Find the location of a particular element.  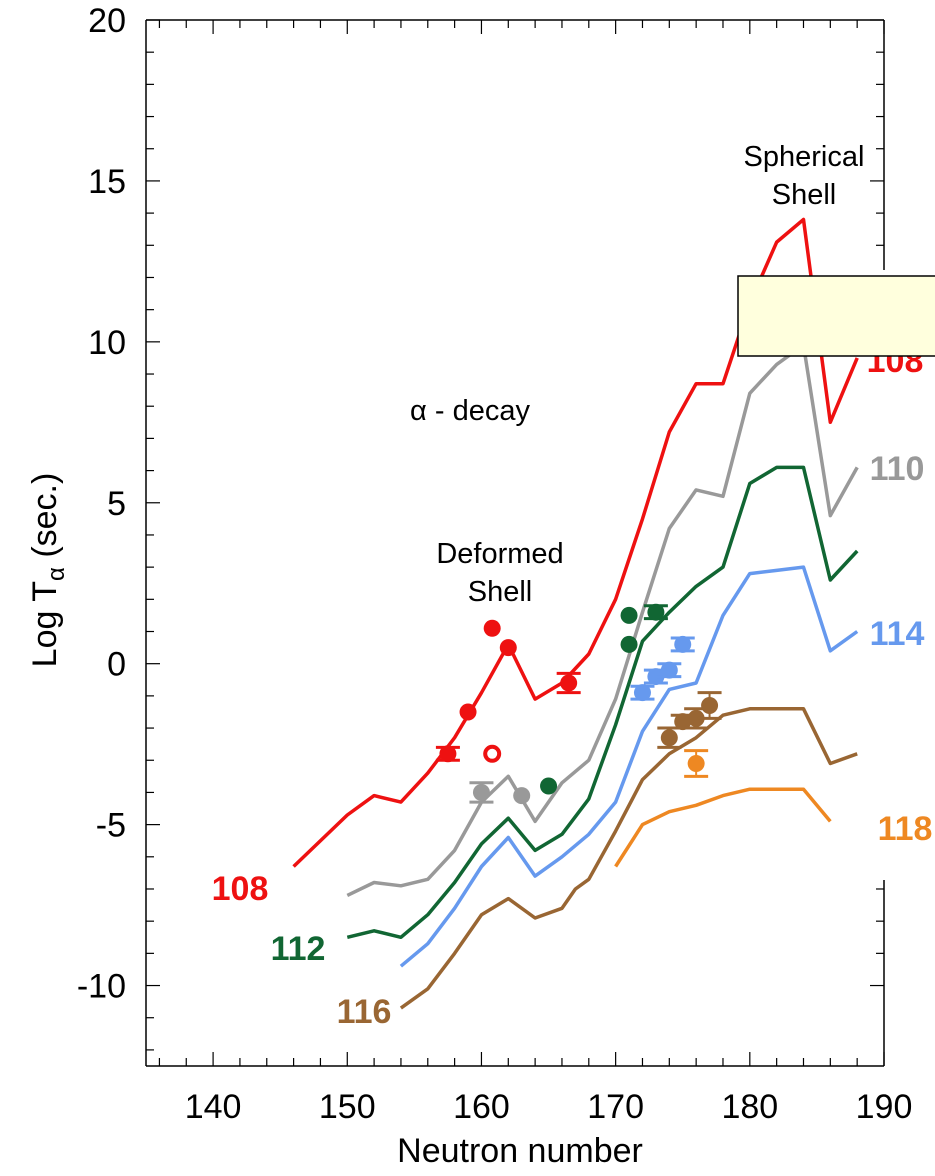

y-tick-label: -5 is located at coordinates (111, 826).